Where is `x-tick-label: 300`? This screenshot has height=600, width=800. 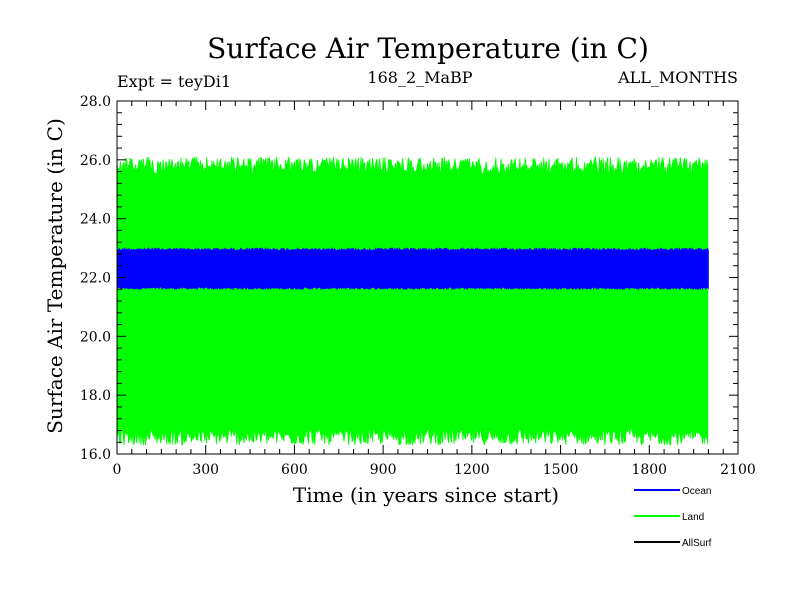 x-tick-label: 300 is located at coordinates (205, 470).